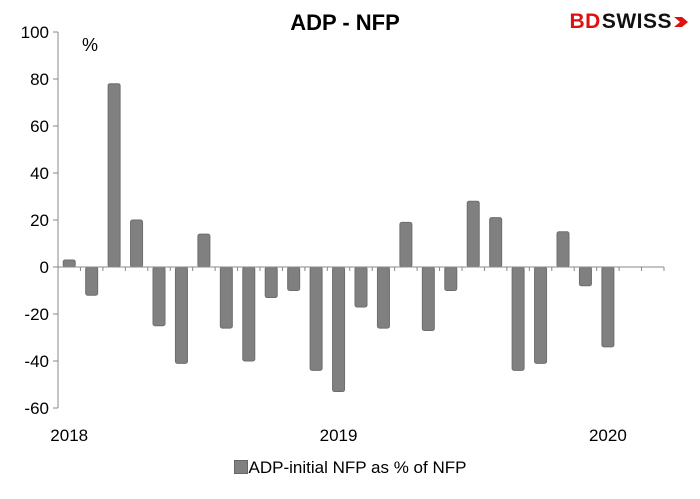  What do you see at coordinates (69, 435) in the screenshot?
I see `x-tick-label: 2018` at bounding box center [69, 435].